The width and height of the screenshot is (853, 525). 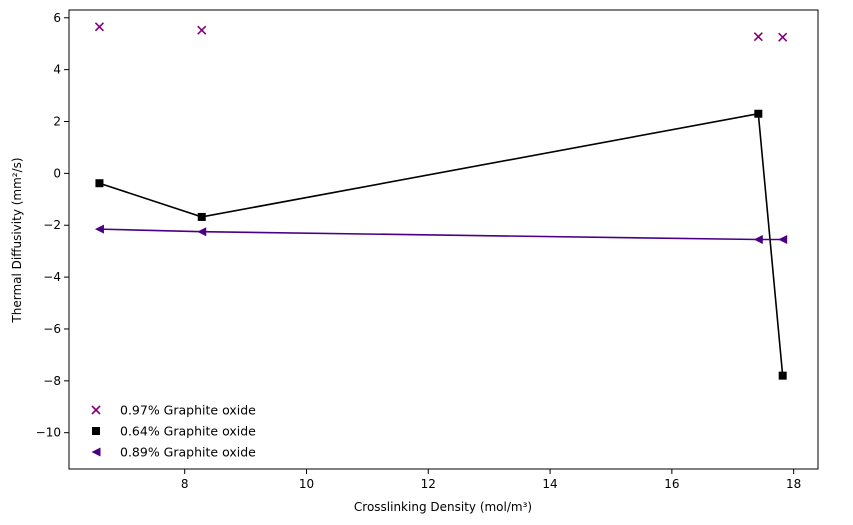 What do you see at coordinates (57, 18) in the screenshot?
I see `y-tick-label: 6` at bounding box center [57, 18].